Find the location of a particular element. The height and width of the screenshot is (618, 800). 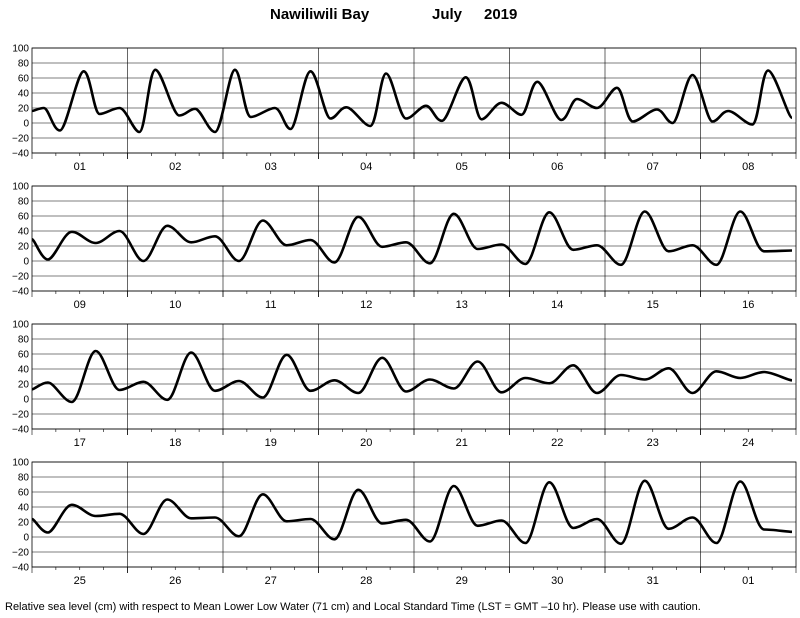

day-label: 15 is located at coordinates (653, 305).